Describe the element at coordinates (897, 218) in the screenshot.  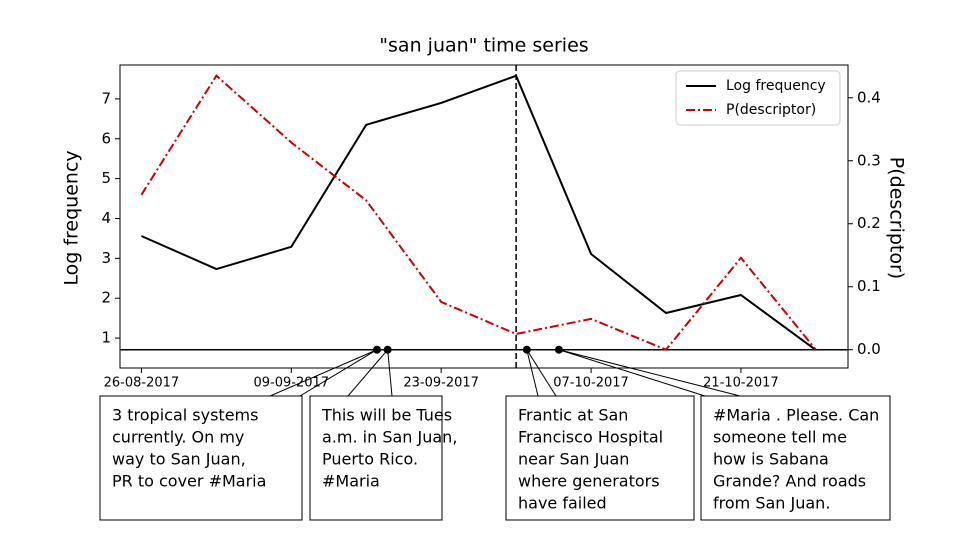
I see `y2-axis-label: P(descriptor)` at that location.